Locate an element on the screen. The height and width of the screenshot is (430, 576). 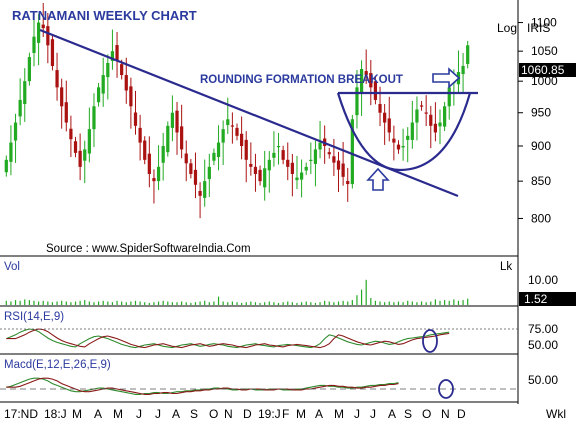
macd-tick-50: 50.00 is located at coordinates (543, 380).